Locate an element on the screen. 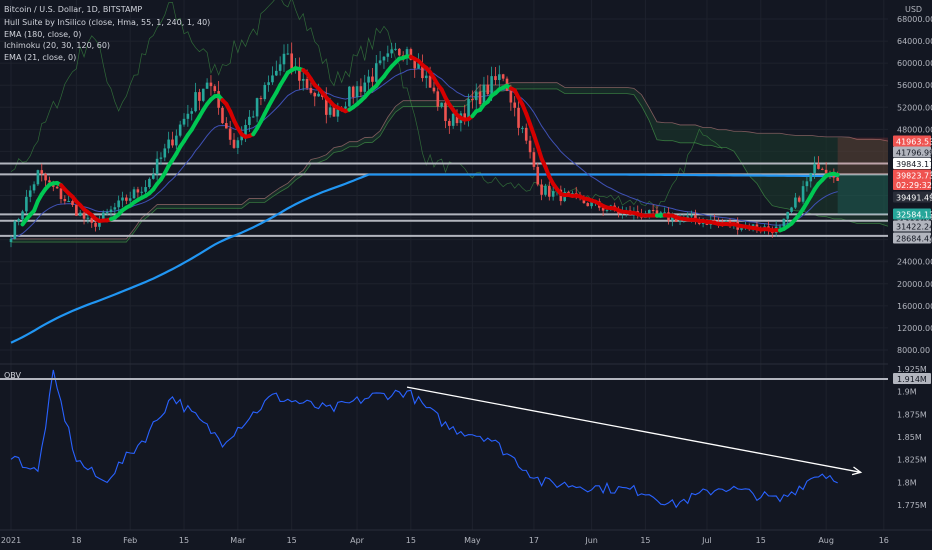 Image resolution: width=932 pixels, height=550 pixels. risk-zone is located at coordinates (862, 156).